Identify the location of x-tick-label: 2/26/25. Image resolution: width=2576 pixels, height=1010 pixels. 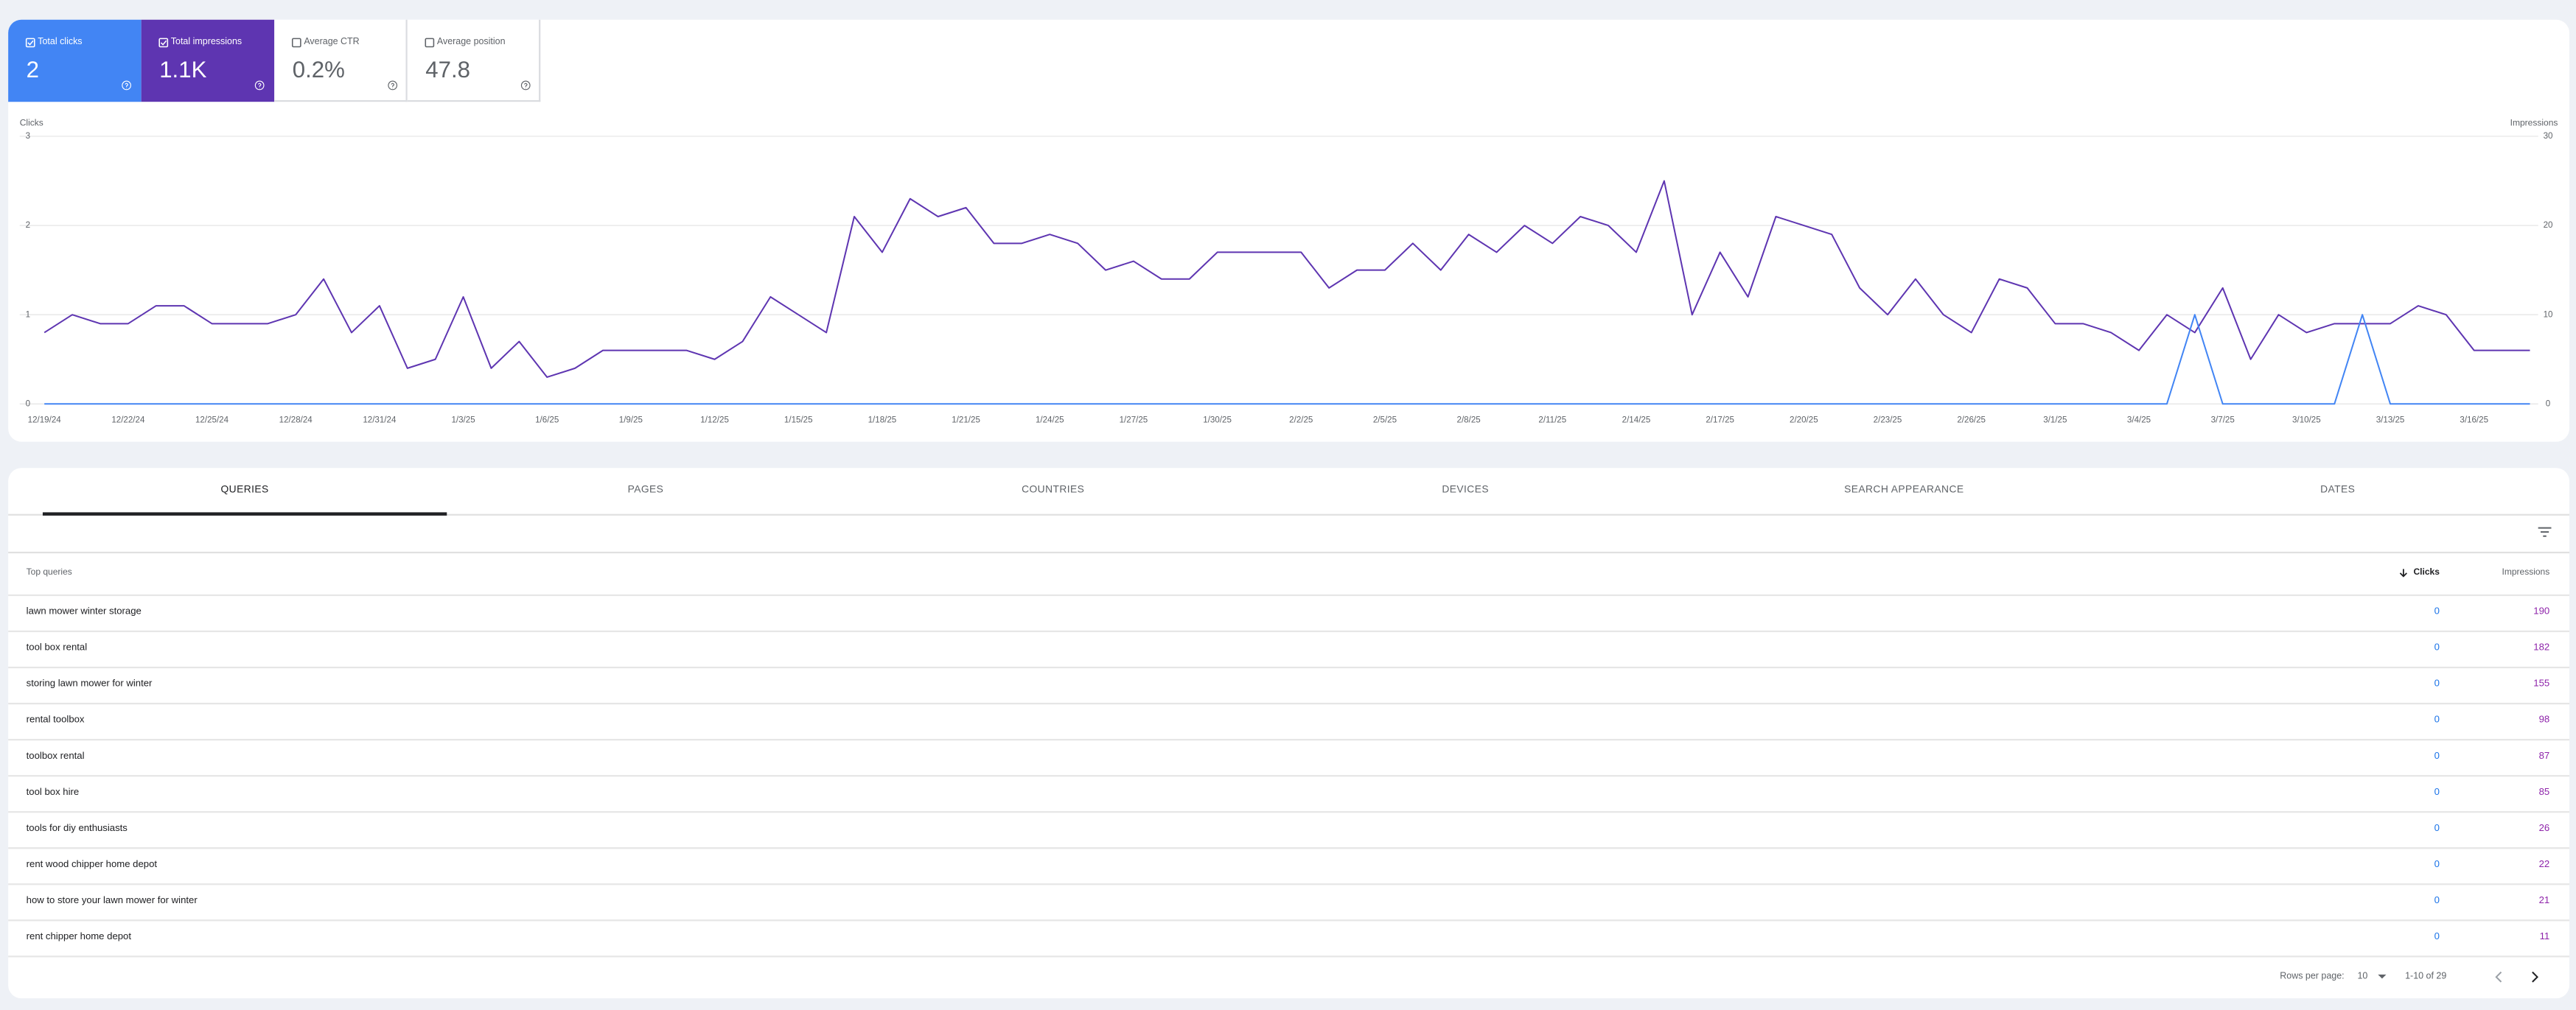
(1971, 421).